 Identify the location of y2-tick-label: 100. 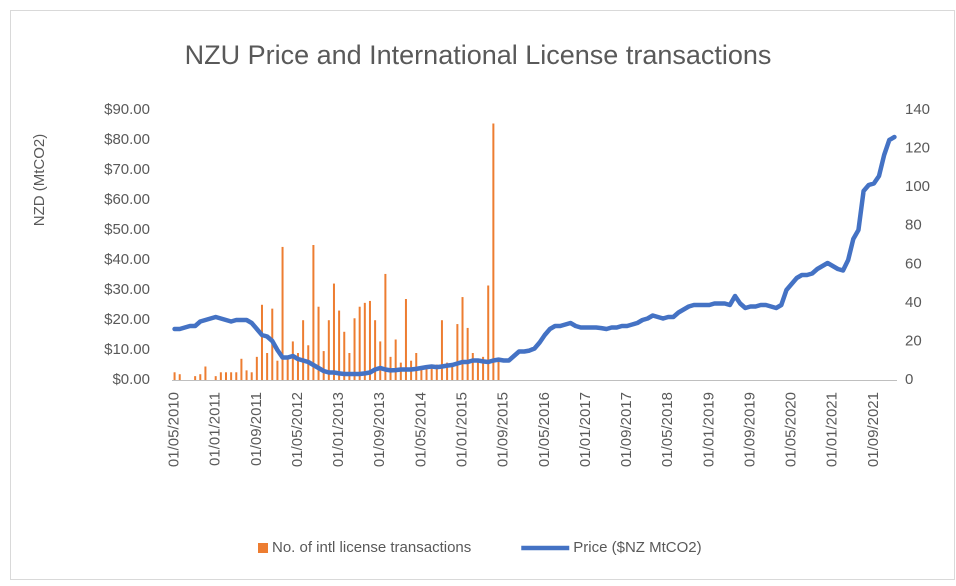
(917, 186).